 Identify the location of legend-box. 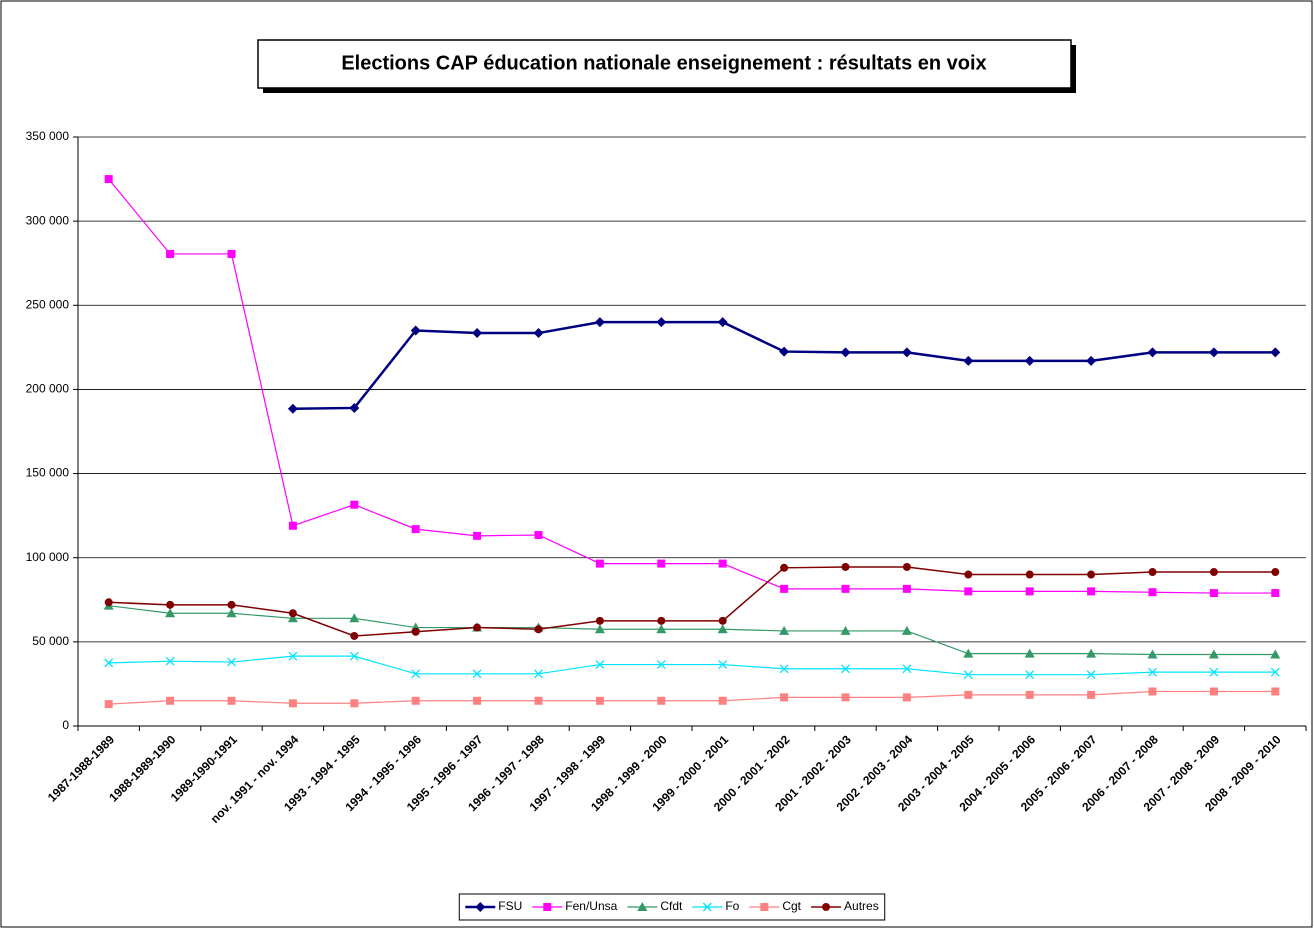
(672, 907).